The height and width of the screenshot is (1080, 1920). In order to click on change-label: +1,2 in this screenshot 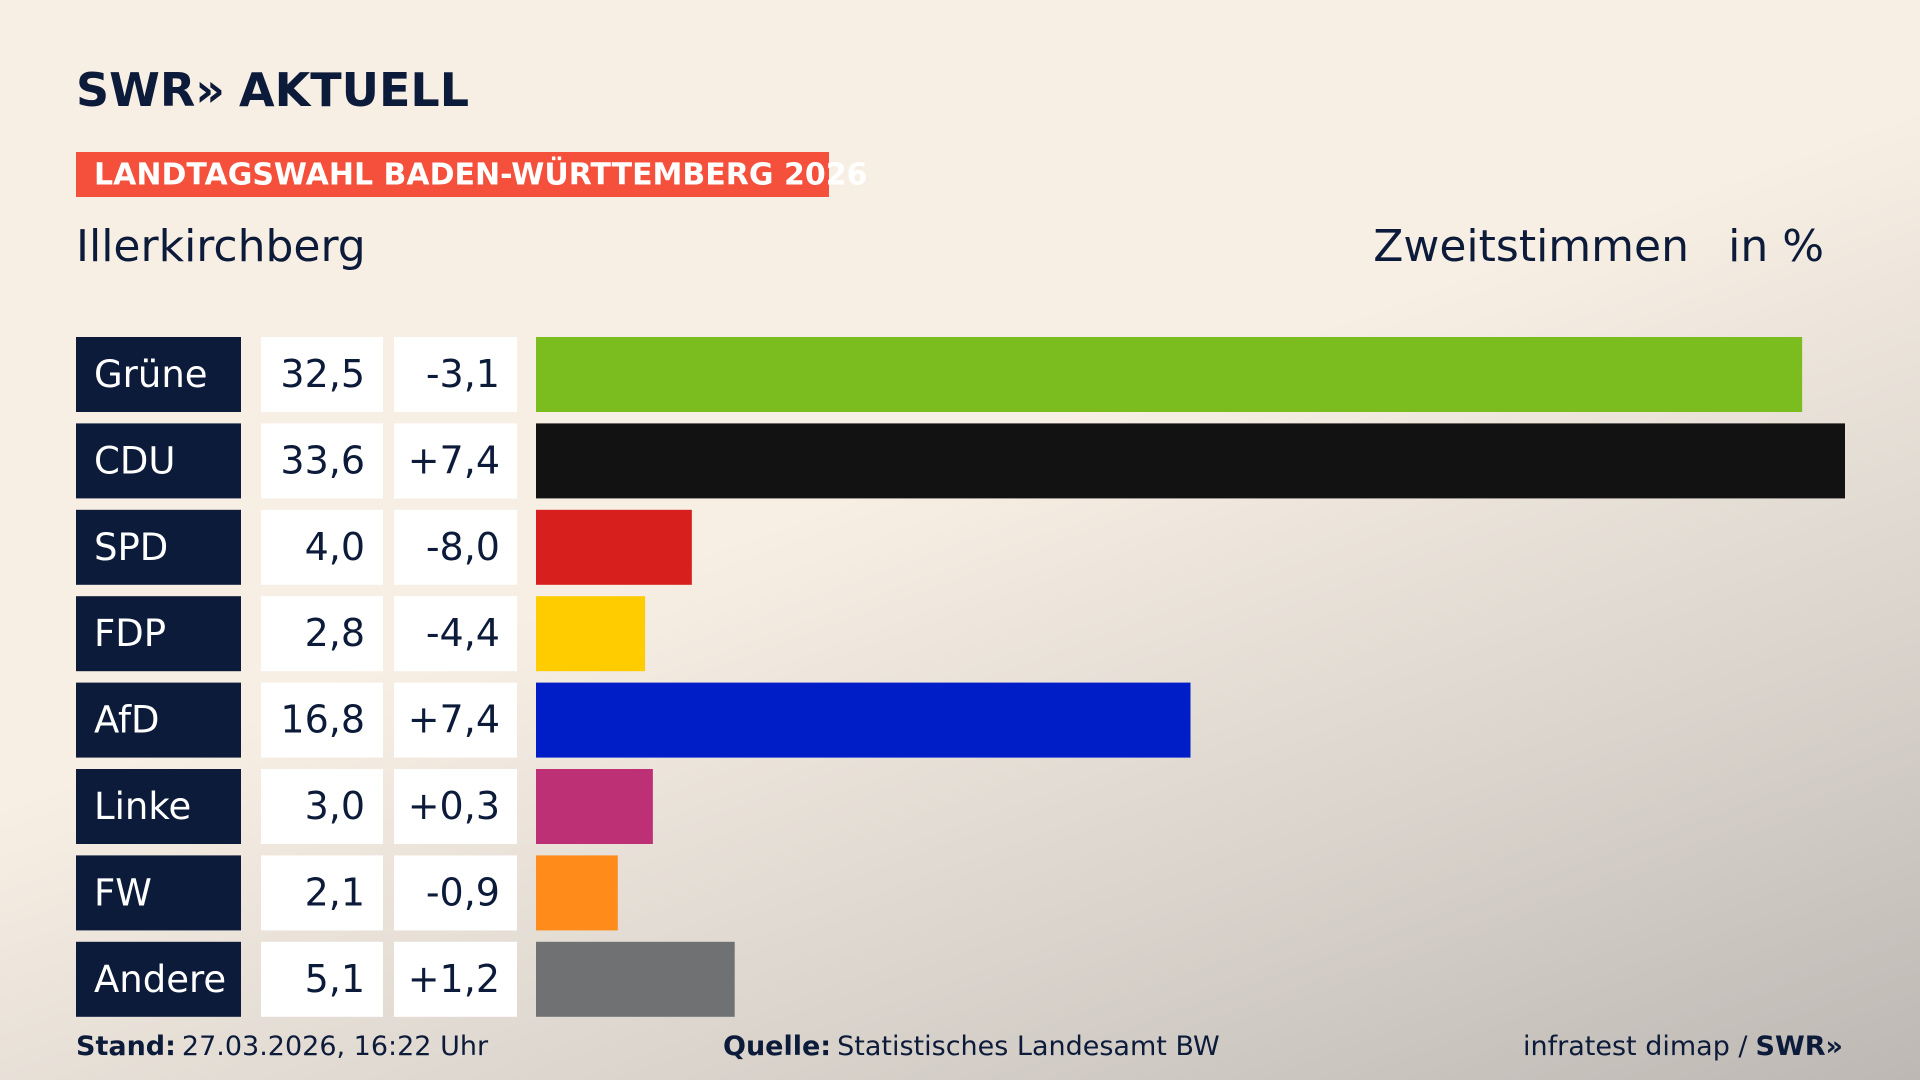, I will do `click(454, 979)`.